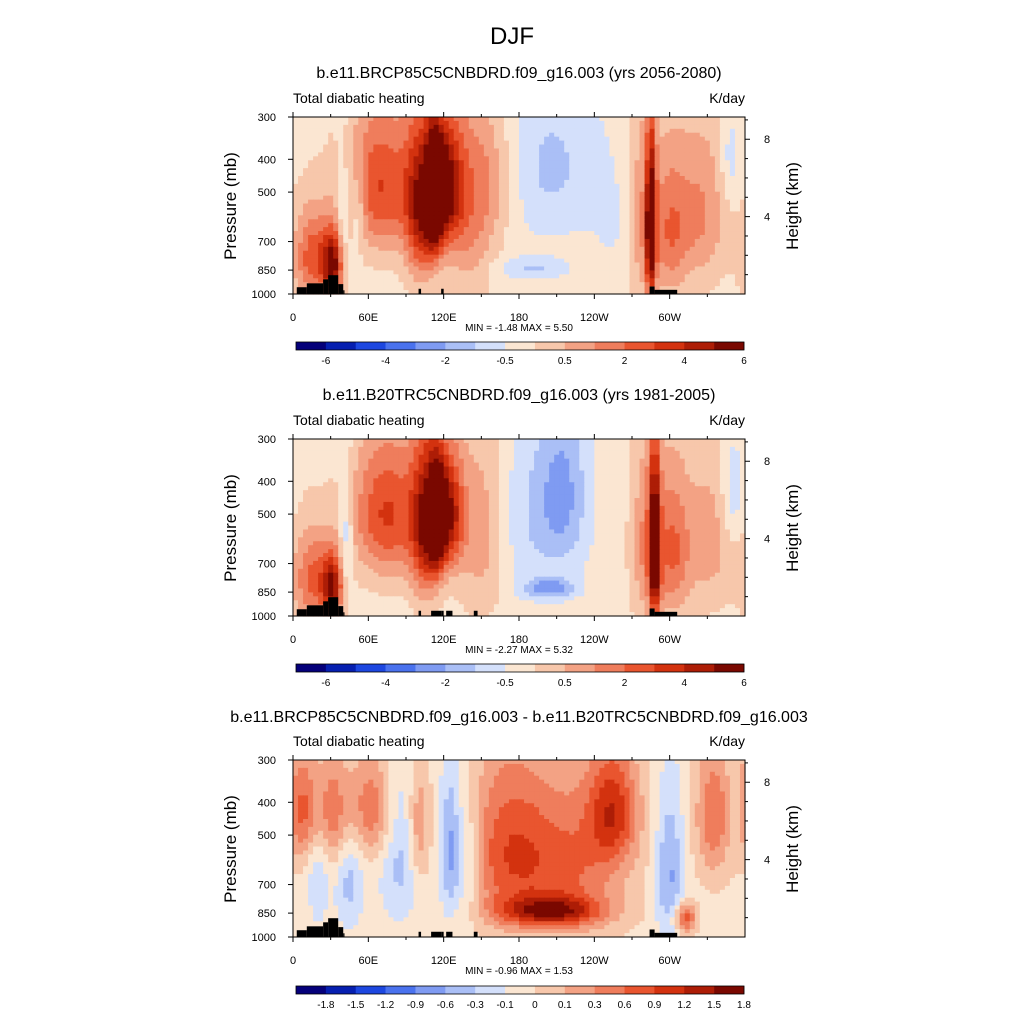 The height and width of the screenshot is (1024, 1024). What do you see at coordinates (293, 318) in the screenshot?
I see `x-tick-label: 0` at bounding box center [293, 318].